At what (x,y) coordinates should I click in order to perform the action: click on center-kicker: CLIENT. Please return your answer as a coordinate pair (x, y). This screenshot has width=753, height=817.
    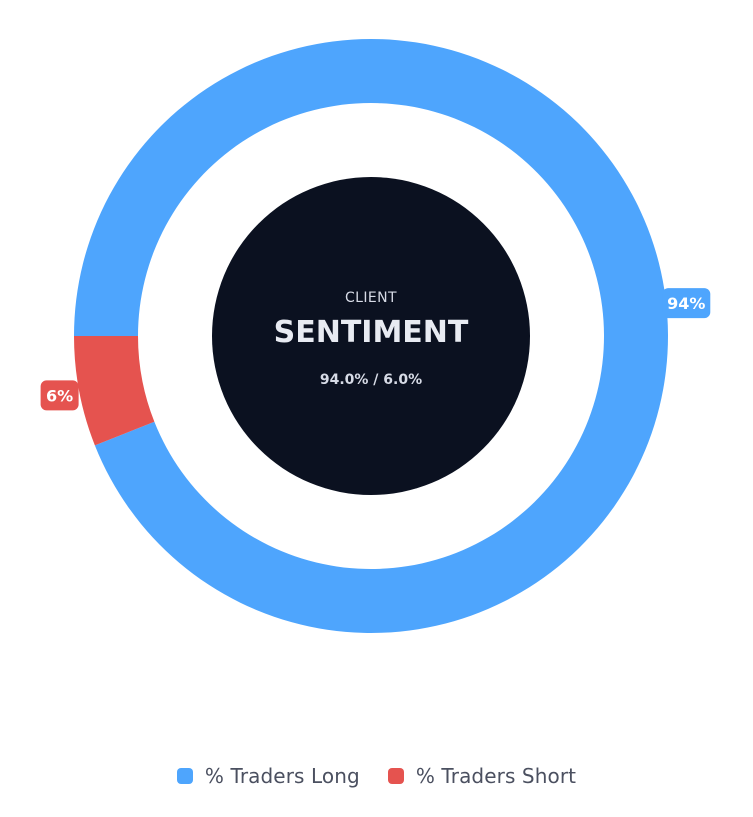
    Looking at the image, I should click on (371, 298).